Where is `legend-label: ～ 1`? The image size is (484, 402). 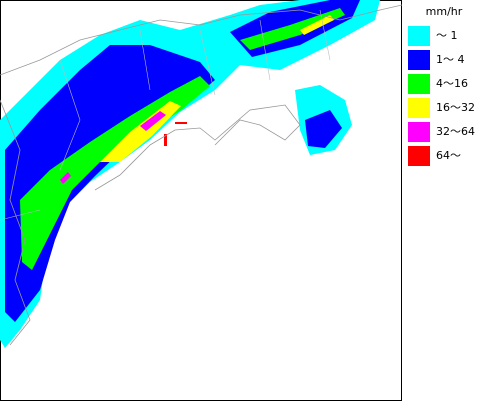 legend-label: ～ 1 is located at coordinates (447, 35).